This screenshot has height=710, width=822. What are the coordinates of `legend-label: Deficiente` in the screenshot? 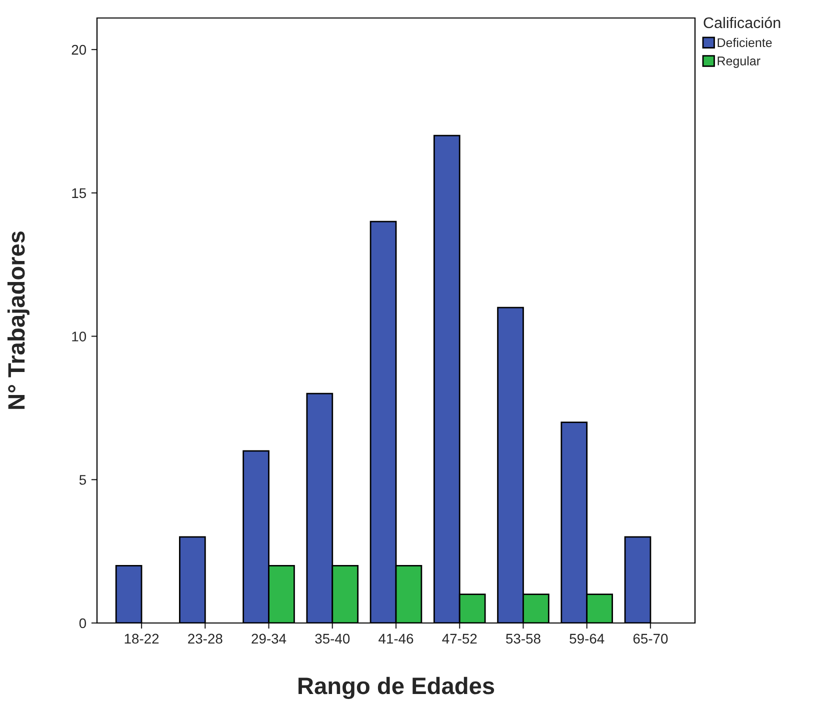 It's located at (745, 43).